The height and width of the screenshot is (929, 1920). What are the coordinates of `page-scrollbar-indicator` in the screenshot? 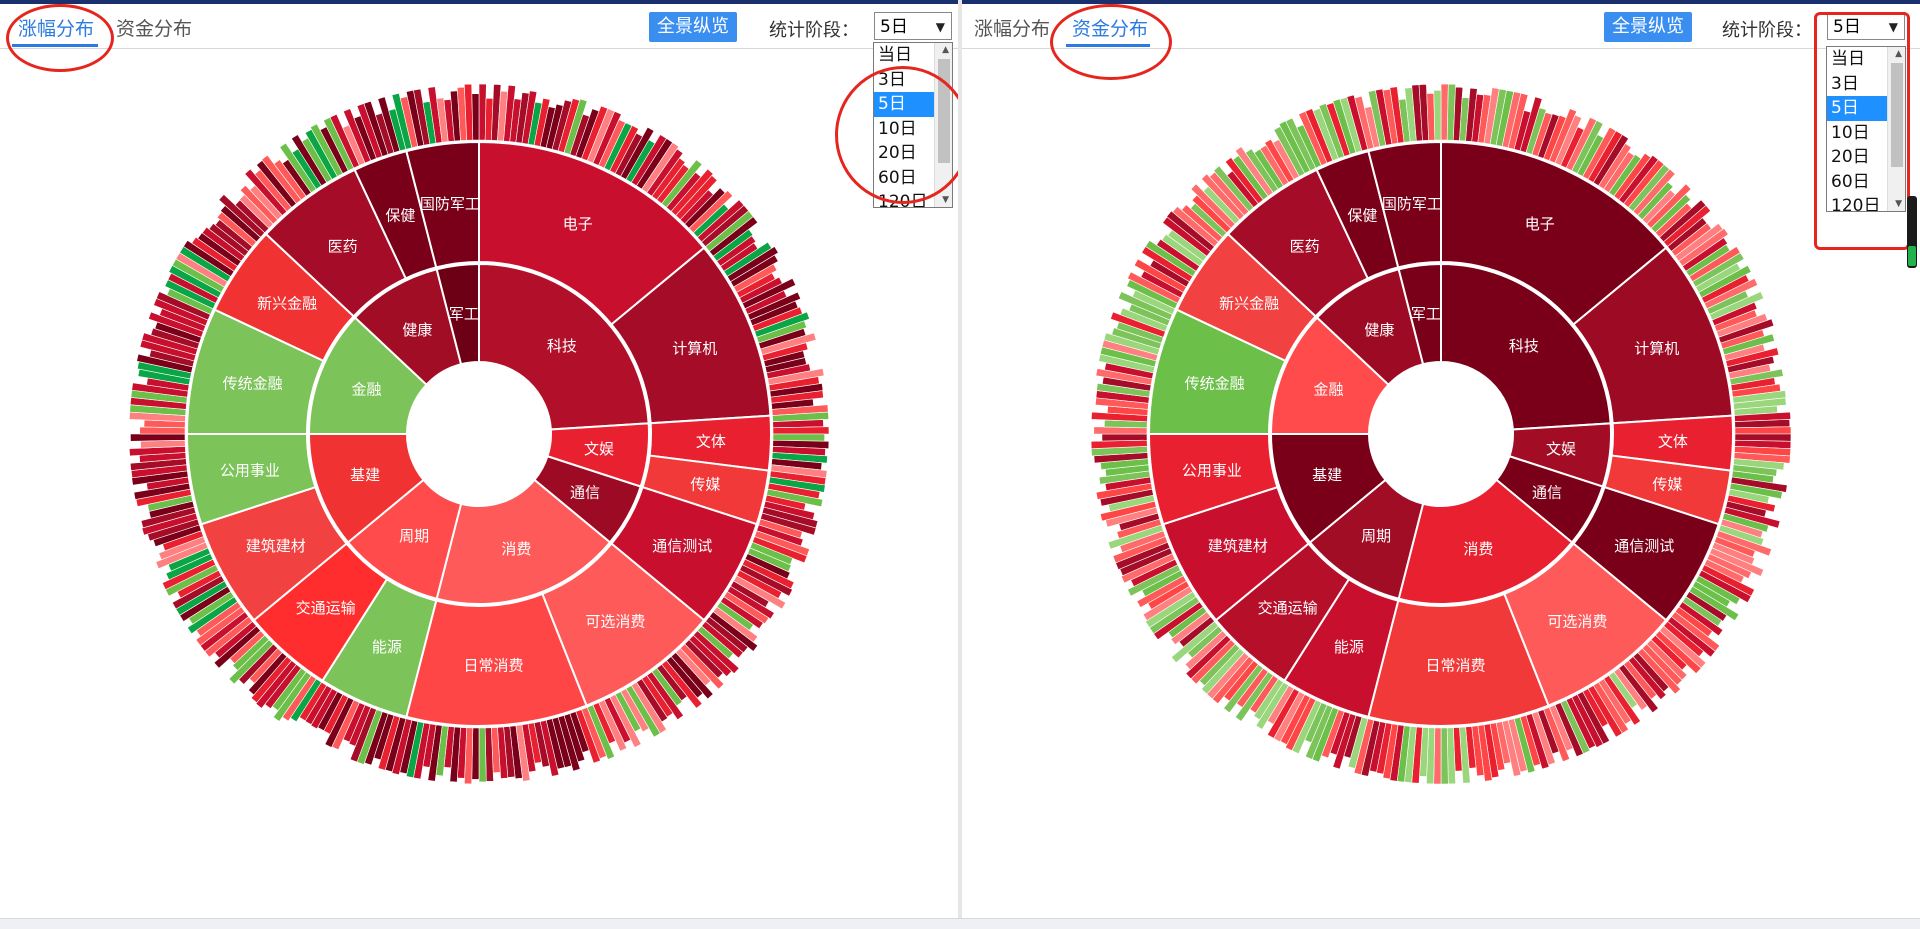 It's located at (1912, 256).